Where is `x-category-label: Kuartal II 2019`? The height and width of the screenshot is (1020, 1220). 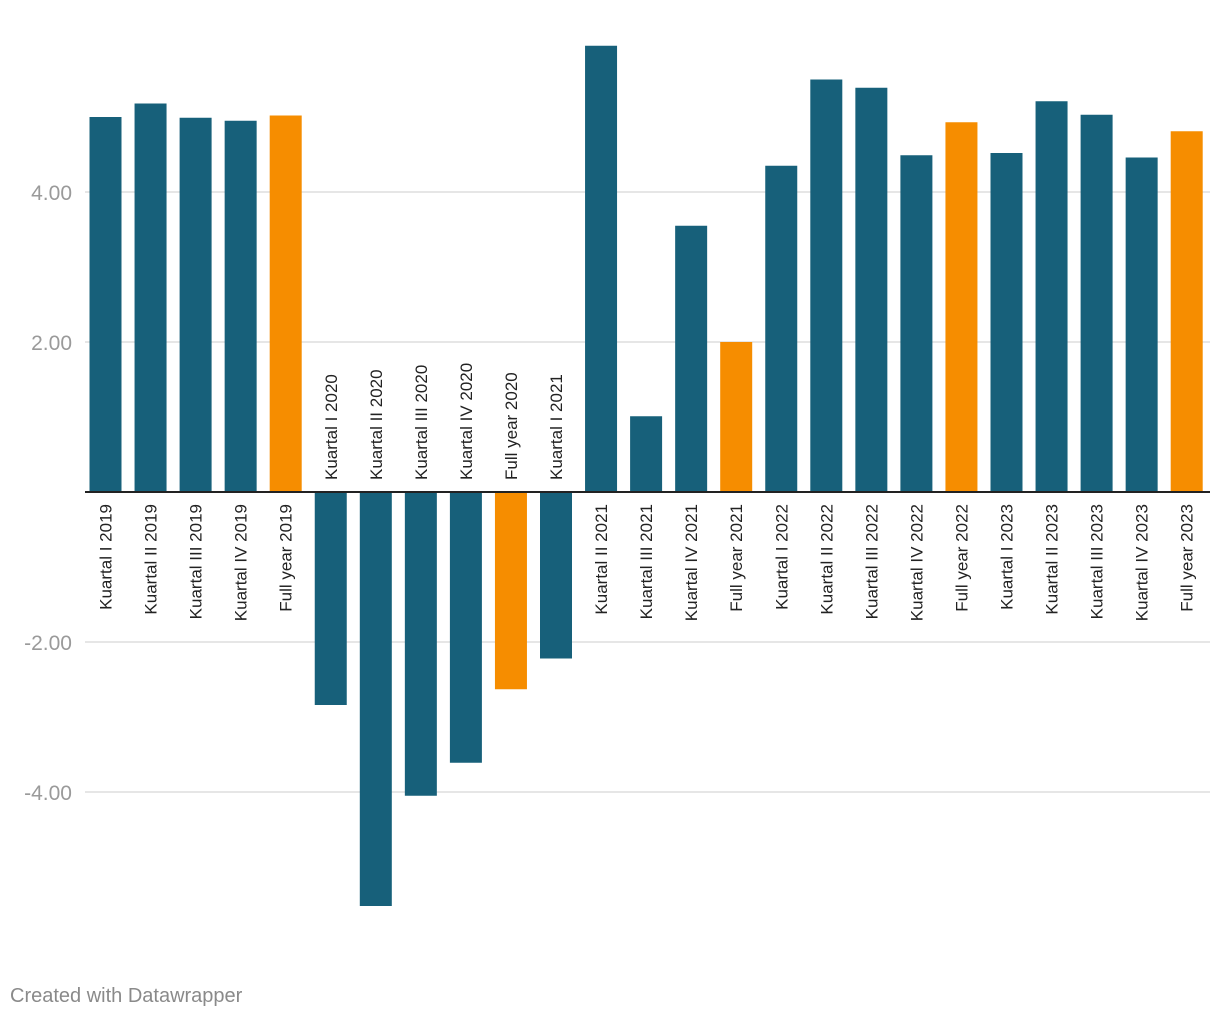
x-category-label: Kuartal II 2019 is located at coordinates (151, 559).